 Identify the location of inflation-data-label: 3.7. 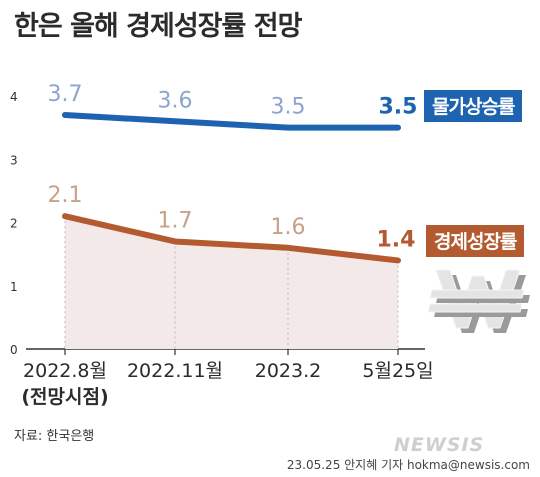
(65, 94).